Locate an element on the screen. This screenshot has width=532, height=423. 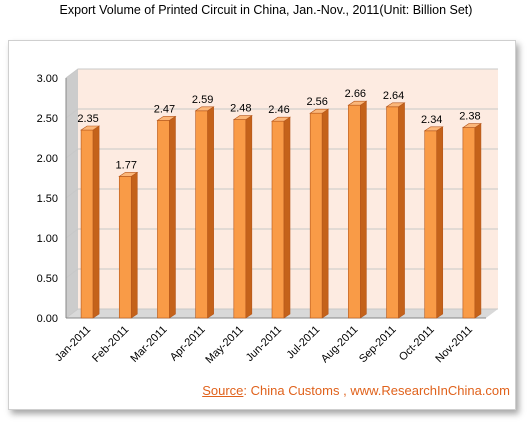
y-tick-label: 2.50 is located at coordinates (47, 119).